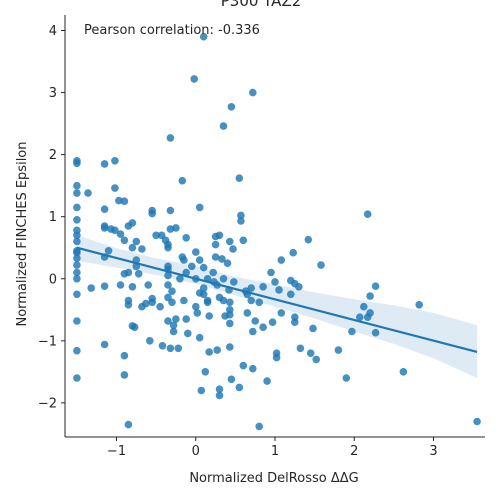  I want to click on y-tick-label: −1, so click(47, 341).